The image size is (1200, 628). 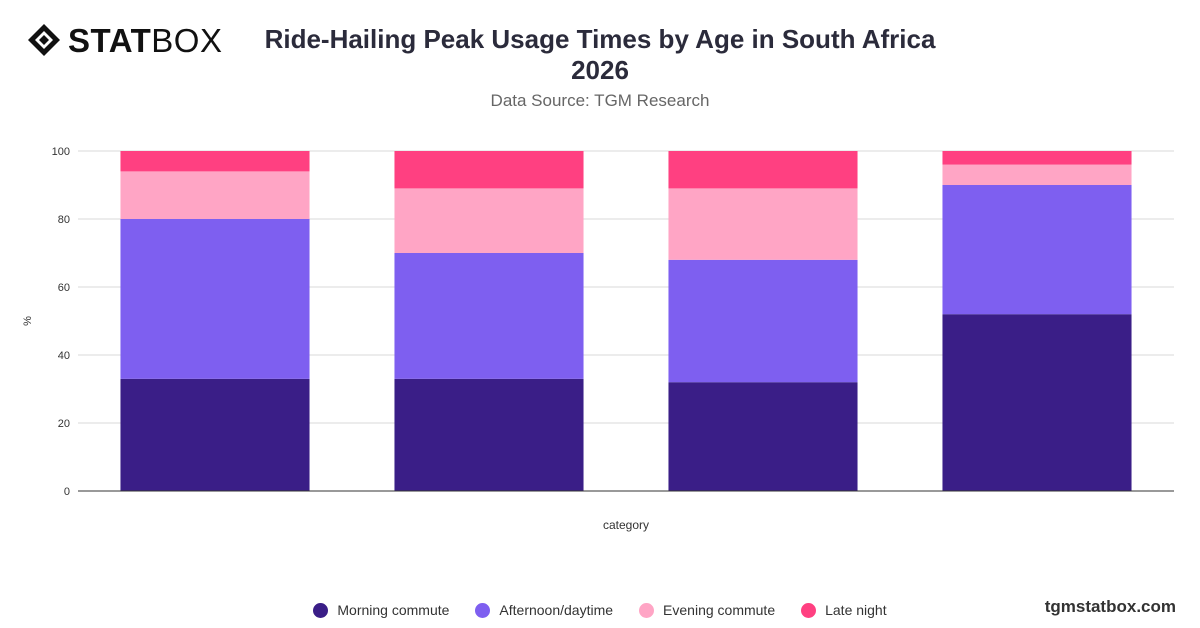 I want to click on legend-label: Evening commute, so click(x=719, y=610).